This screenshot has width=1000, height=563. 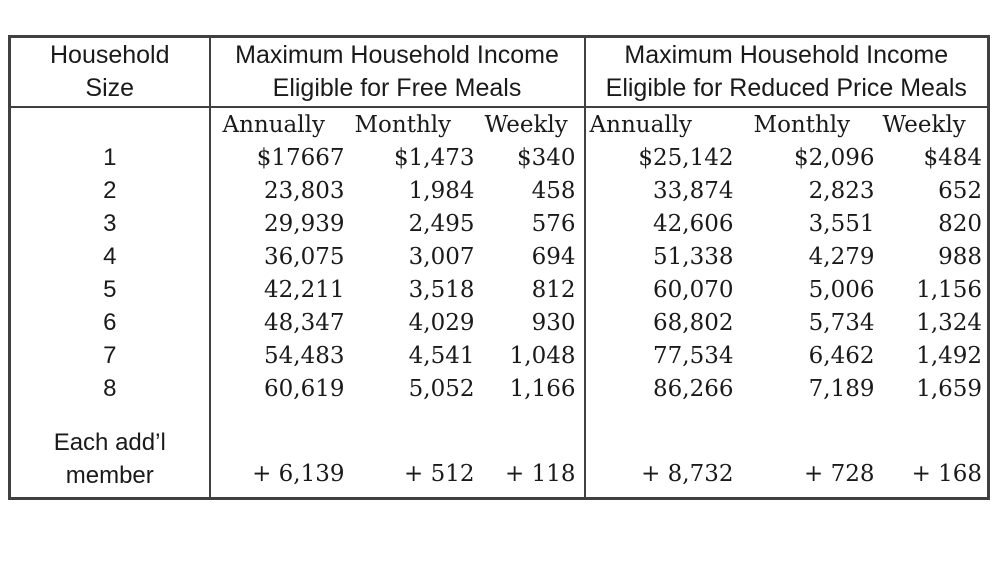 What do you see at coordinates (802, 124) in the screenshot?
I see `reduced-monthly-header: Monthly` at bounding box center [802, 124].